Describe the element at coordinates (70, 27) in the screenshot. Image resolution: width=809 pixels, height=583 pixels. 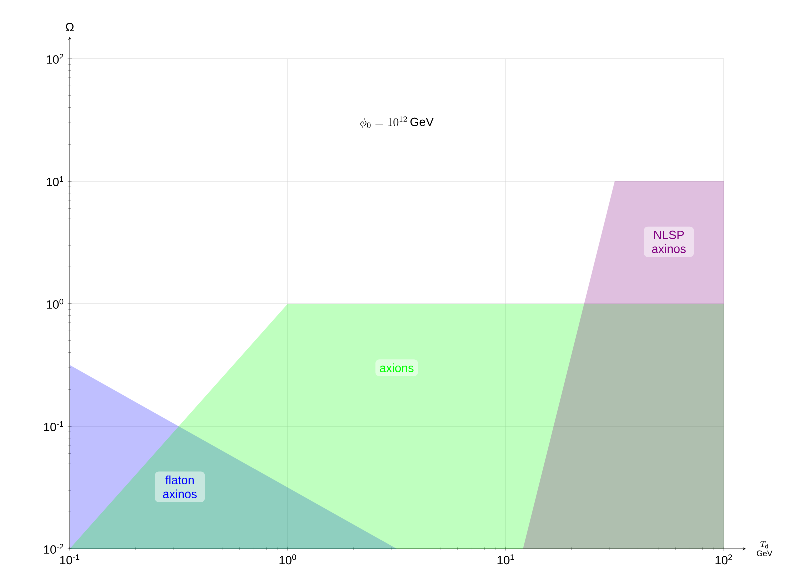
I see `y-axis-title: Ω` at that location.